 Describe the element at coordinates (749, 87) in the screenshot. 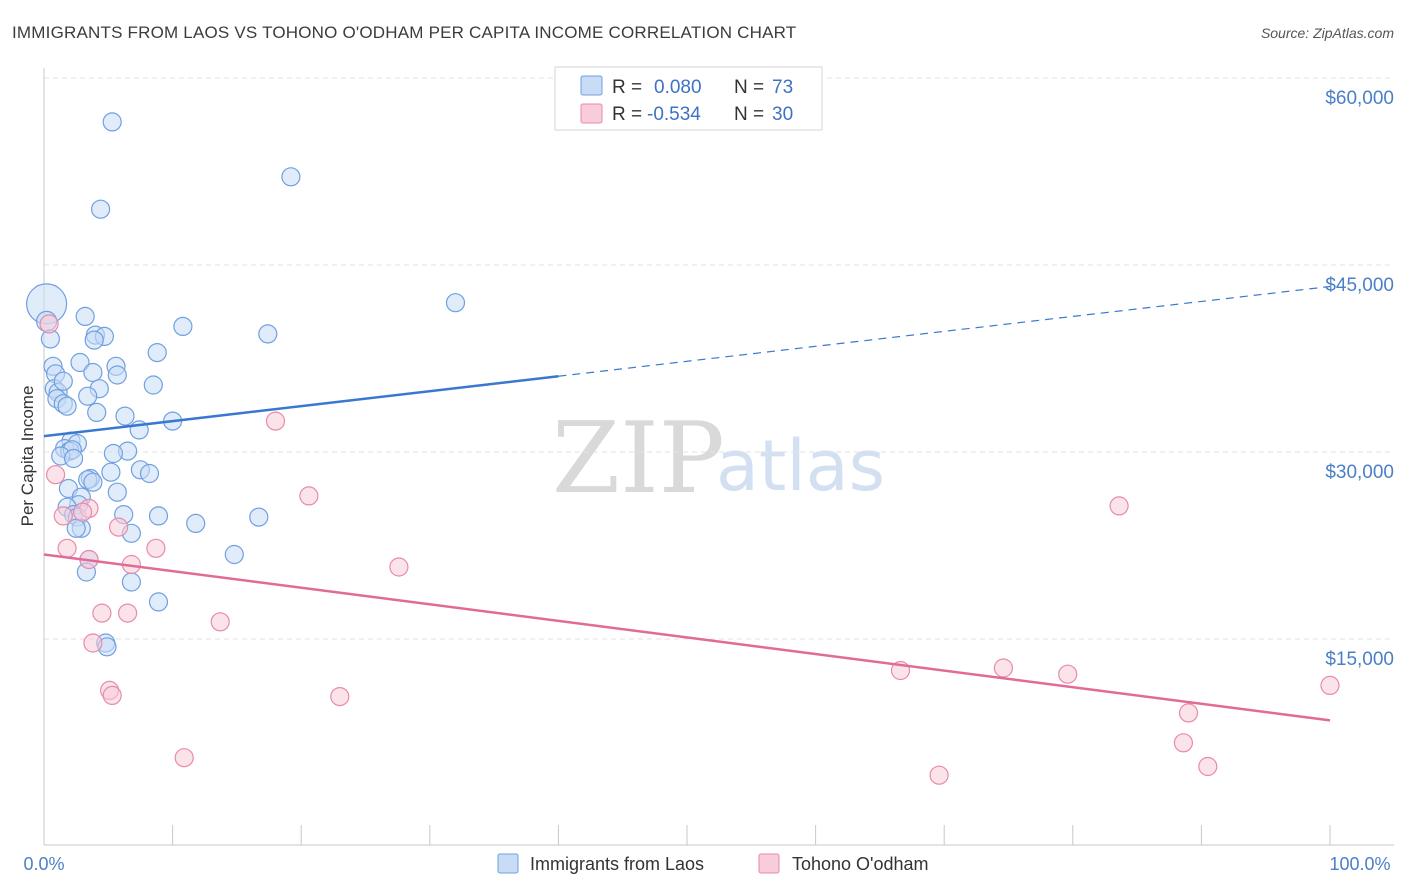

I see `stats-legend-n-label-laos: N =` at that location.